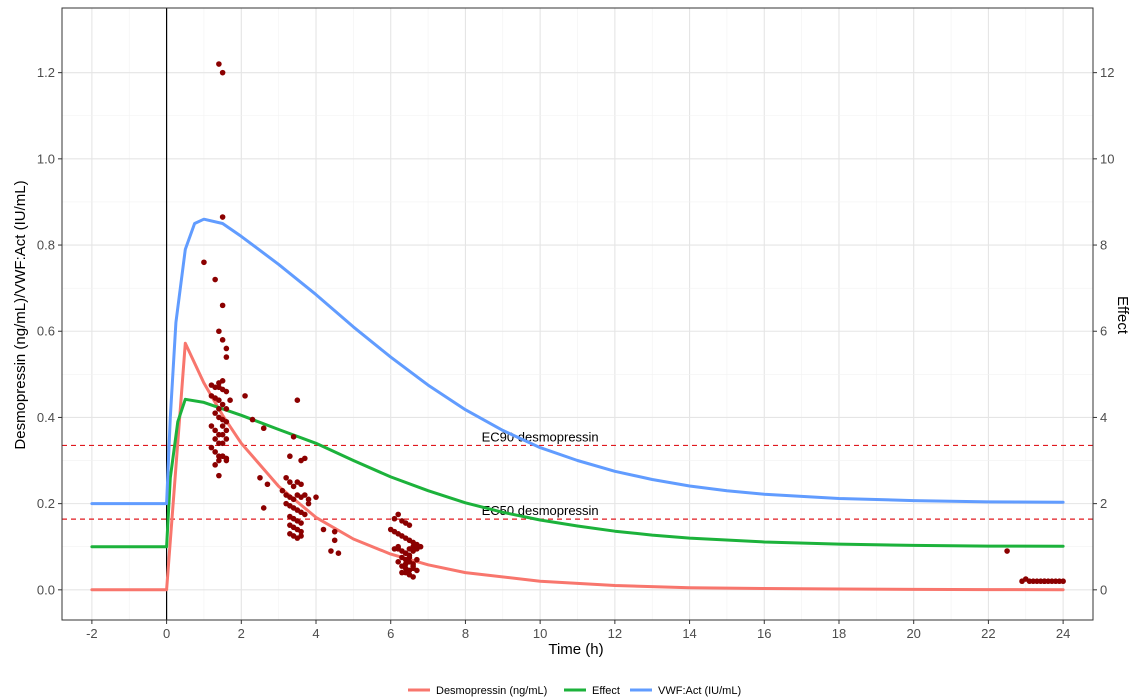 The height and width of the screenshot is (700, 1137). What do you see at coordinates (46, 417) in the screenshot?
I see `y-left-tick-label: 0.4` at bounding box center [46, 417].